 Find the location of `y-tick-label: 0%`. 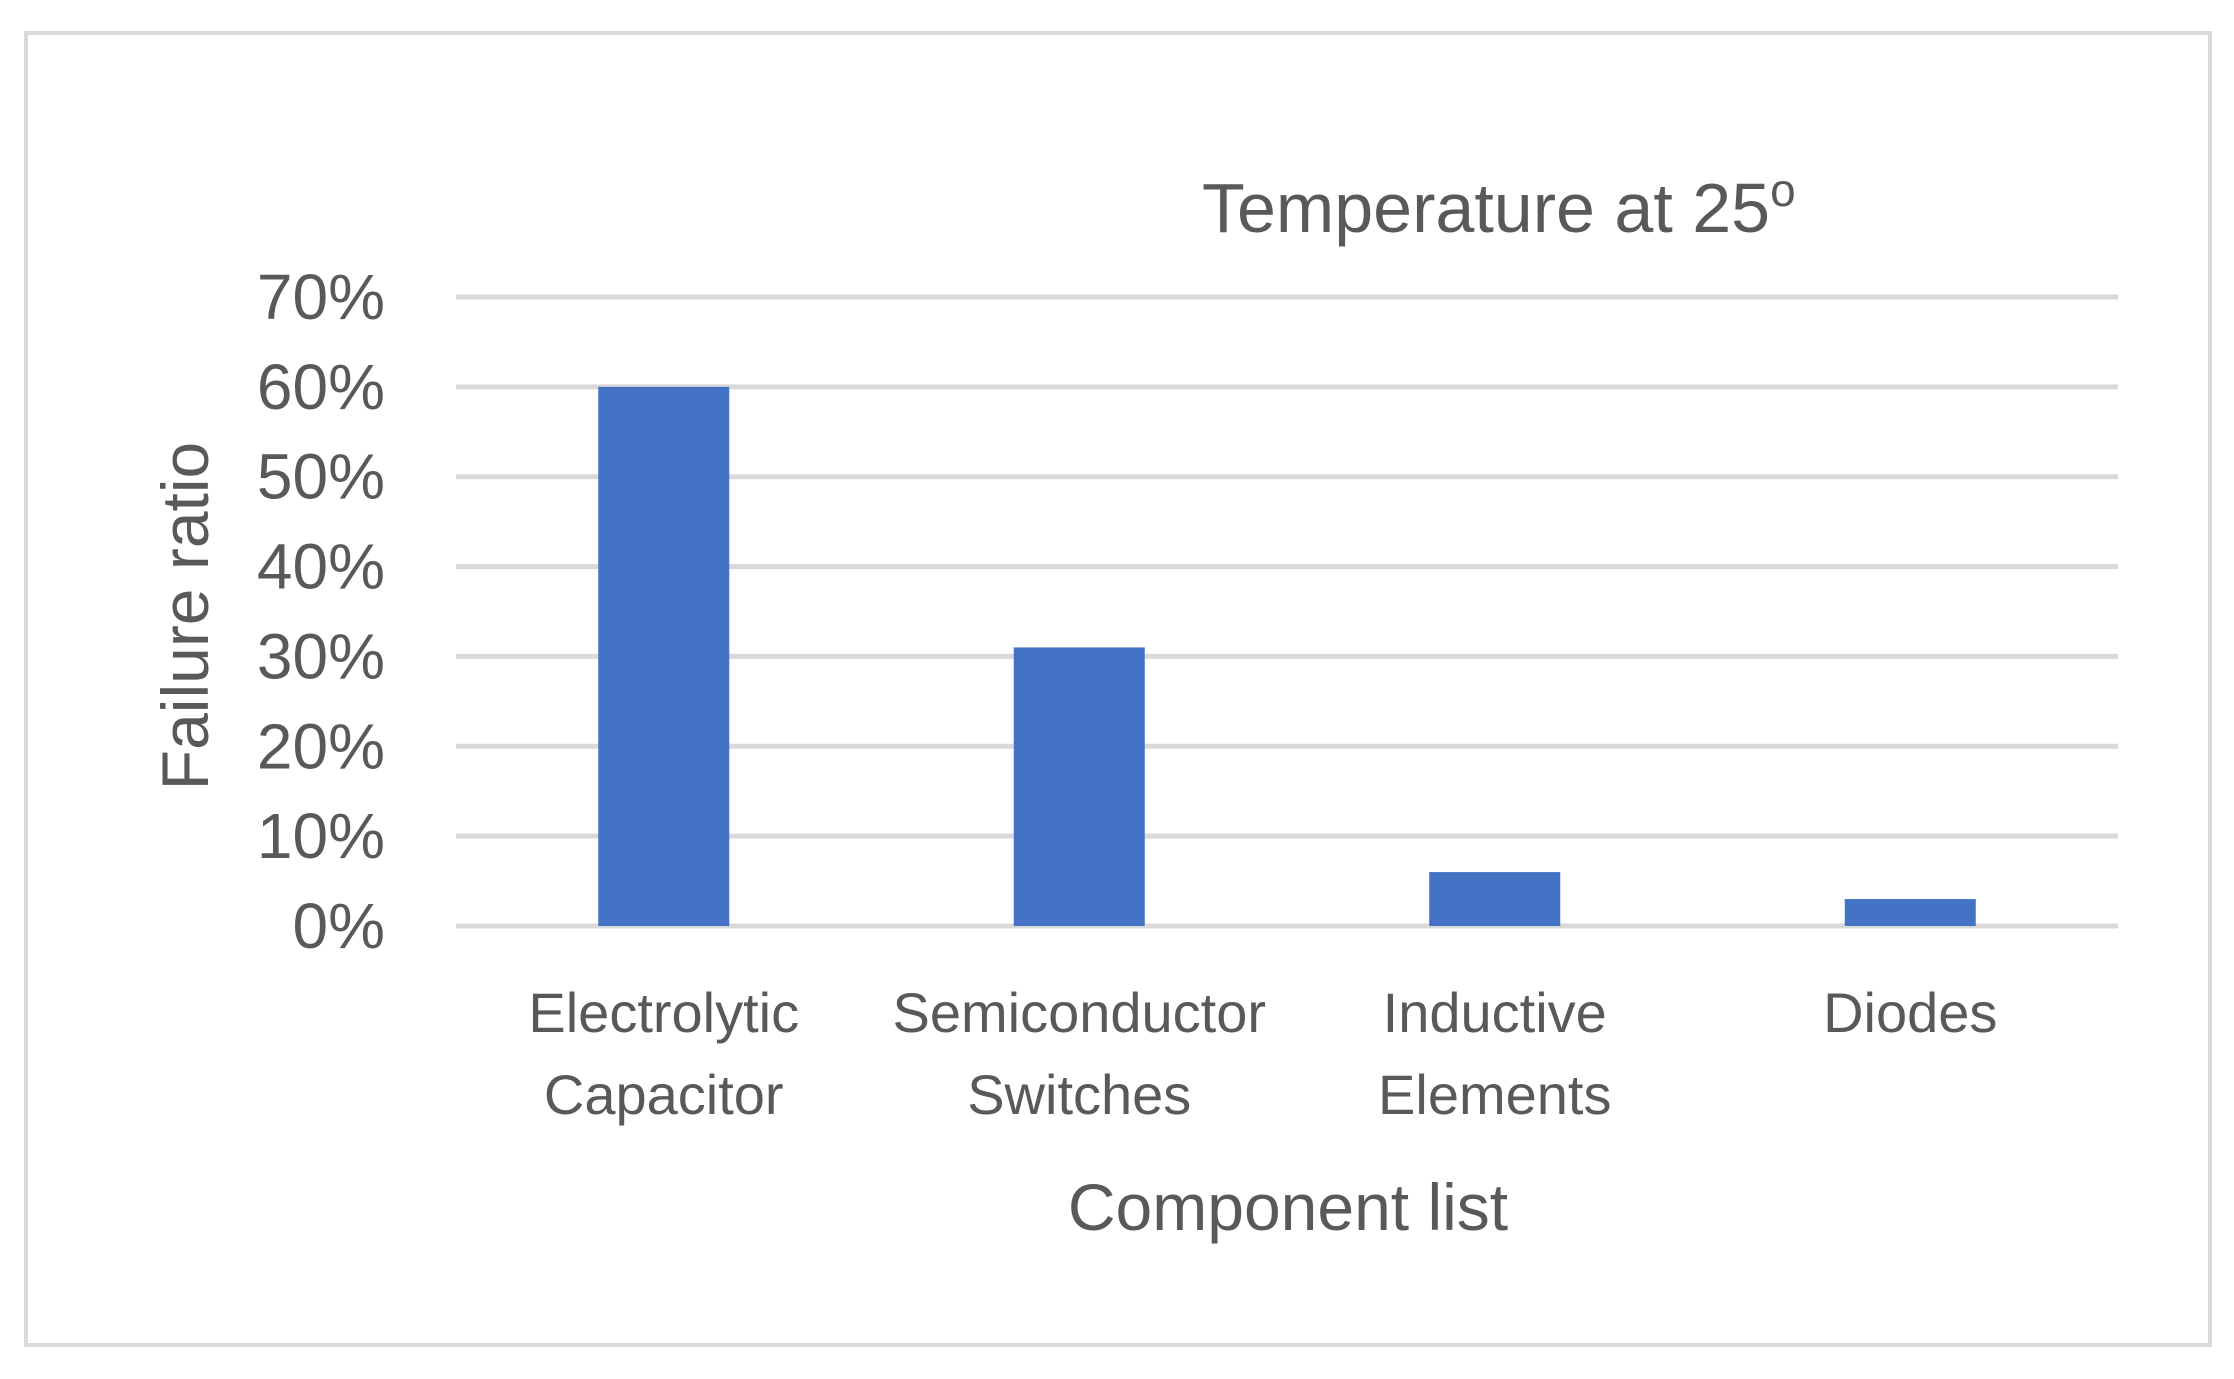

y-tick-label: 0% is located at coordinates (339, 926).